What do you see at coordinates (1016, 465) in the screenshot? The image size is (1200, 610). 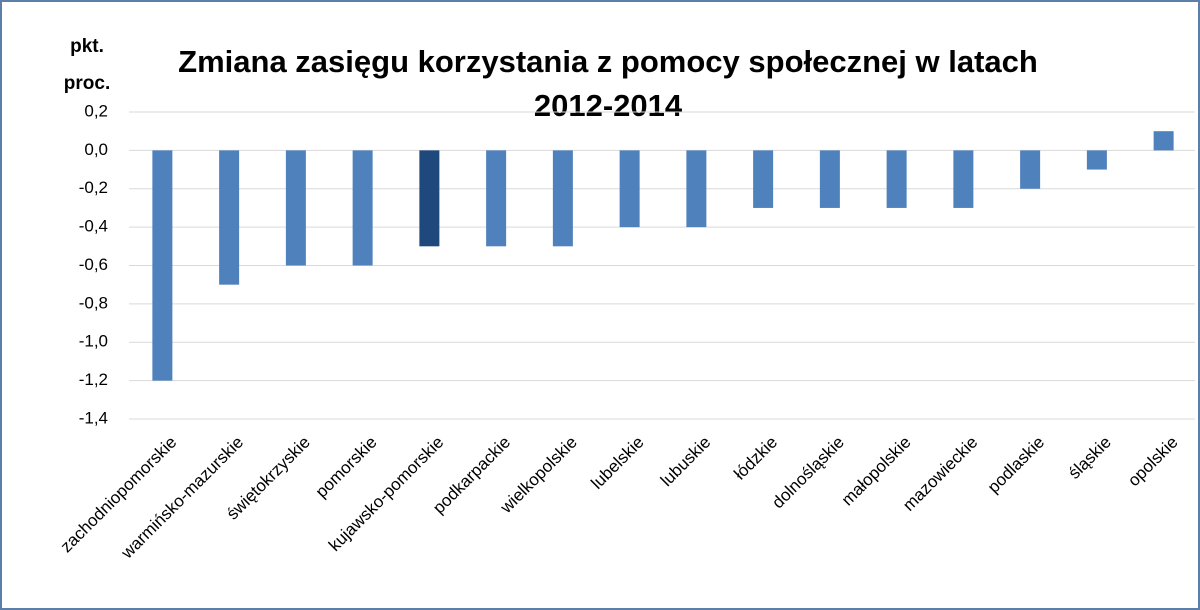 I see `x-tick-label: podlaskie` at bounding box center [1016, 465].